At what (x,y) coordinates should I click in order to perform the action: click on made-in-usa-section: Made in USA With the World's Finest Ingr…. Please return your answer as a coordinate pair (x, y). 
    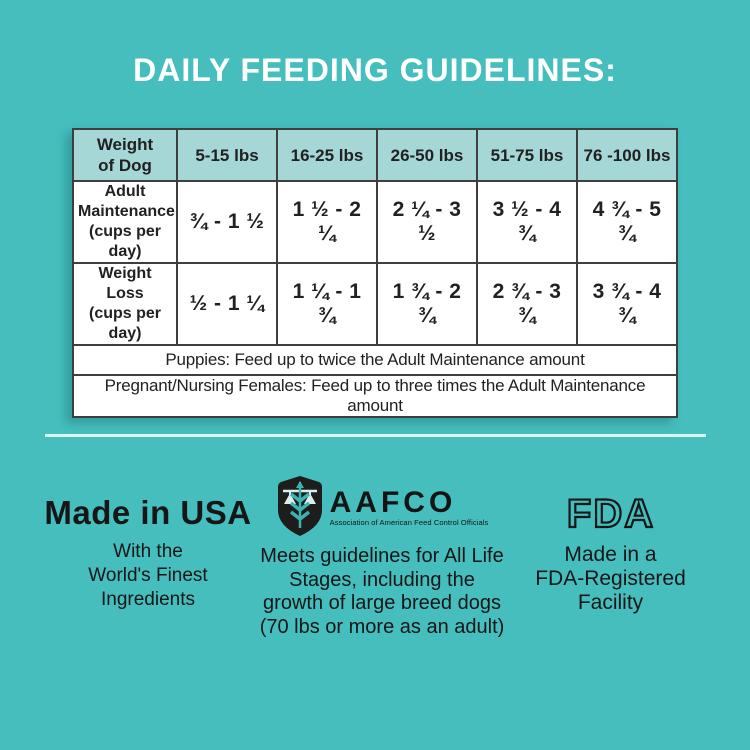
    Looking at the image, I should click on (148, 554).